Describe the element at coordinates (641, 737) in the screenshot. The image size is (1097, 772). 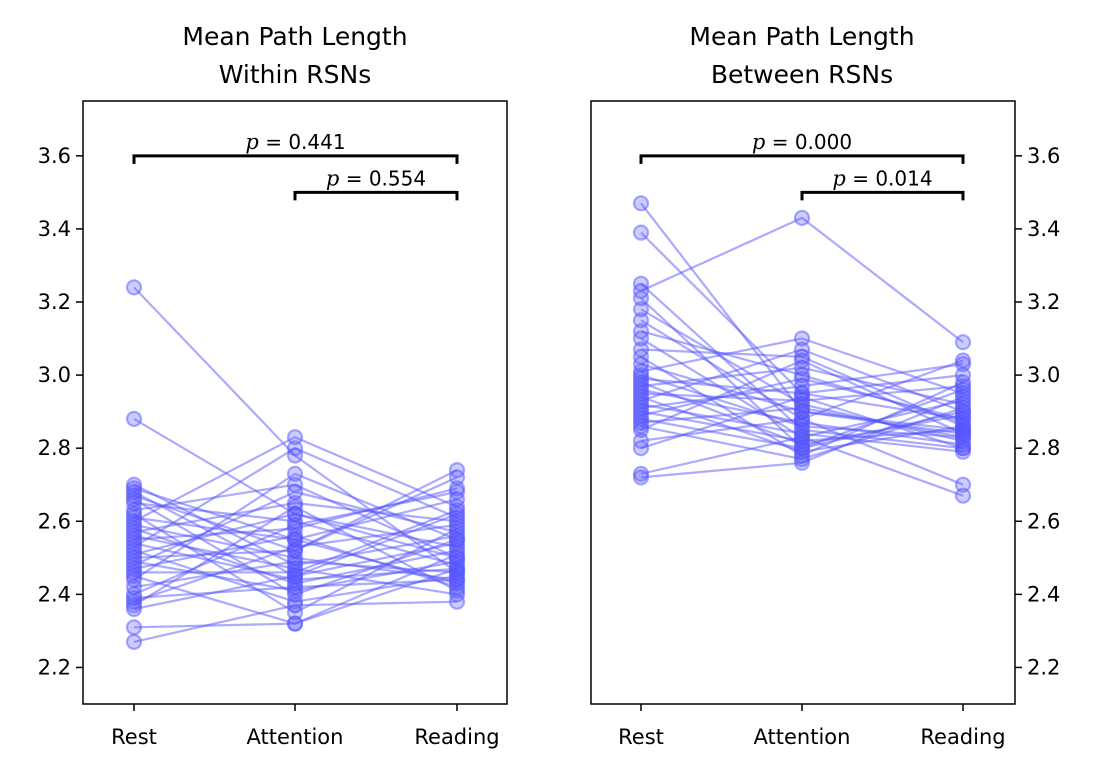
I see `x-tick-label: Rest` at that location.